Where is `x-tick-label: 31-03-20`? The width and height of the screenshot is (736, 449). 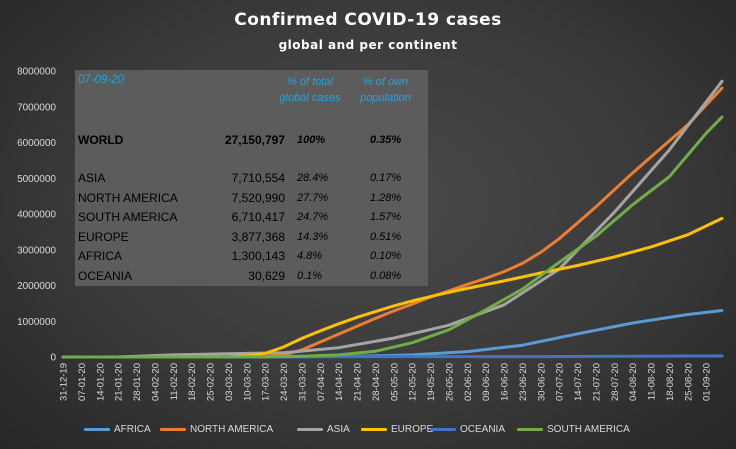
x-tick-label: 31-03-20 is located at coordinates (302, 382).